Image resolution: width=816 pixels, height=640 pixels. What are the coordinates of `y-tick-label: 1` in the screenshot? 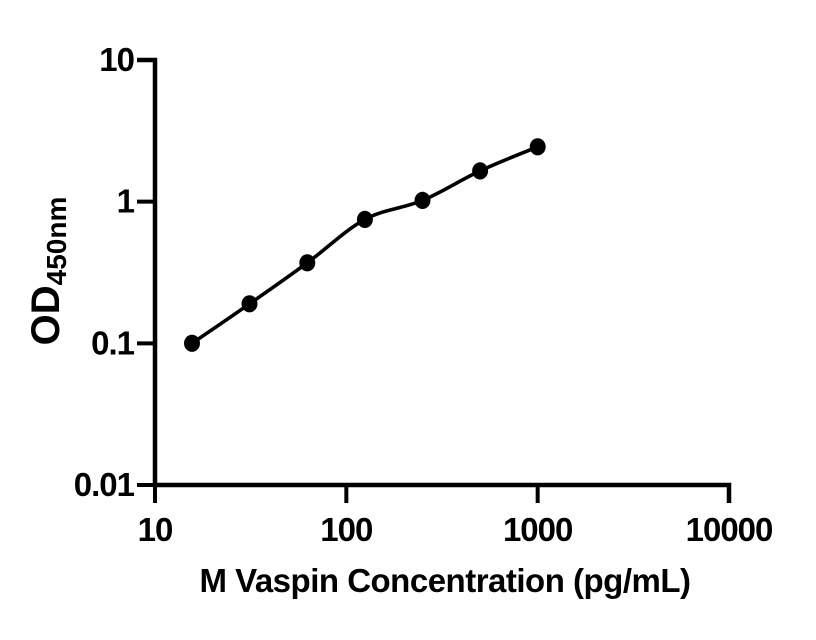 It's located at (126, 201).